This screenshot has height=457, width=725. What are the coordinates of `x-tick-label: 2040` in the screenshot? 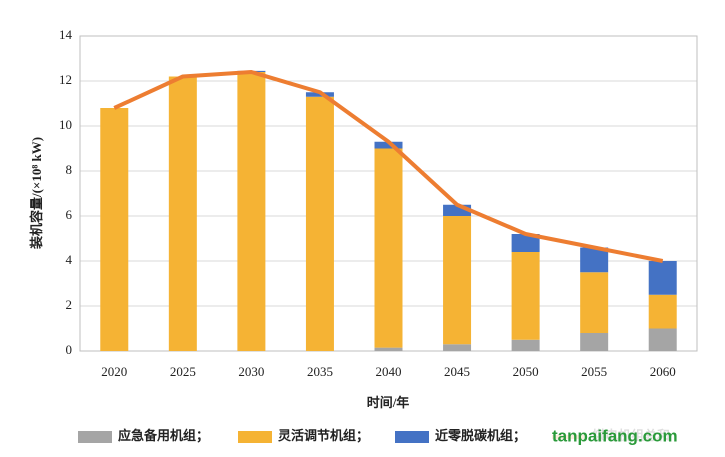 It's located at (389, 371).